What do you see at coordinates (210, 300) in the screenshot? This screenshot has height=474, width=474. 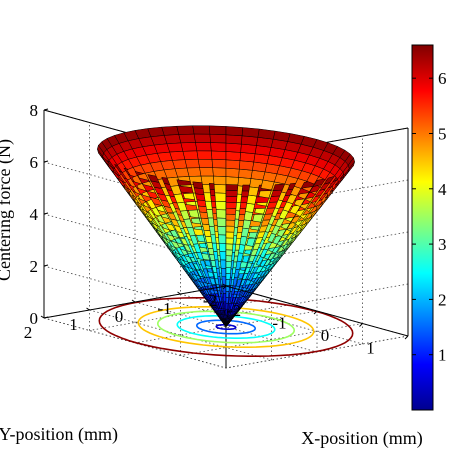 I see `y-tick-label-0: -2` at bounding box center [210, 300].